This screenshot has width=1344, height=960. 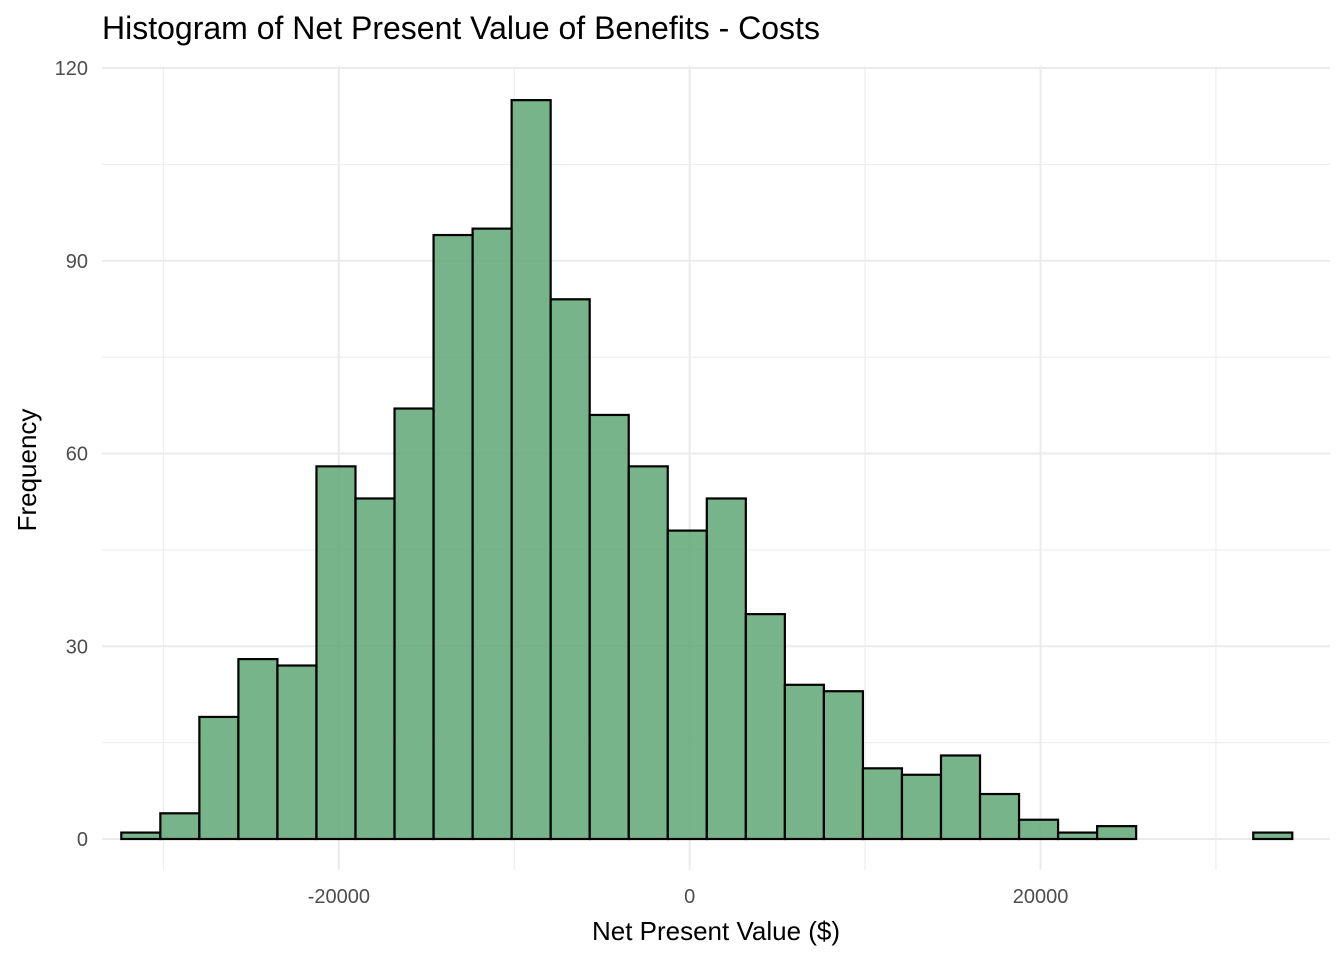 I want to click on y-tick-label: 60, so click(x=77, y=455).